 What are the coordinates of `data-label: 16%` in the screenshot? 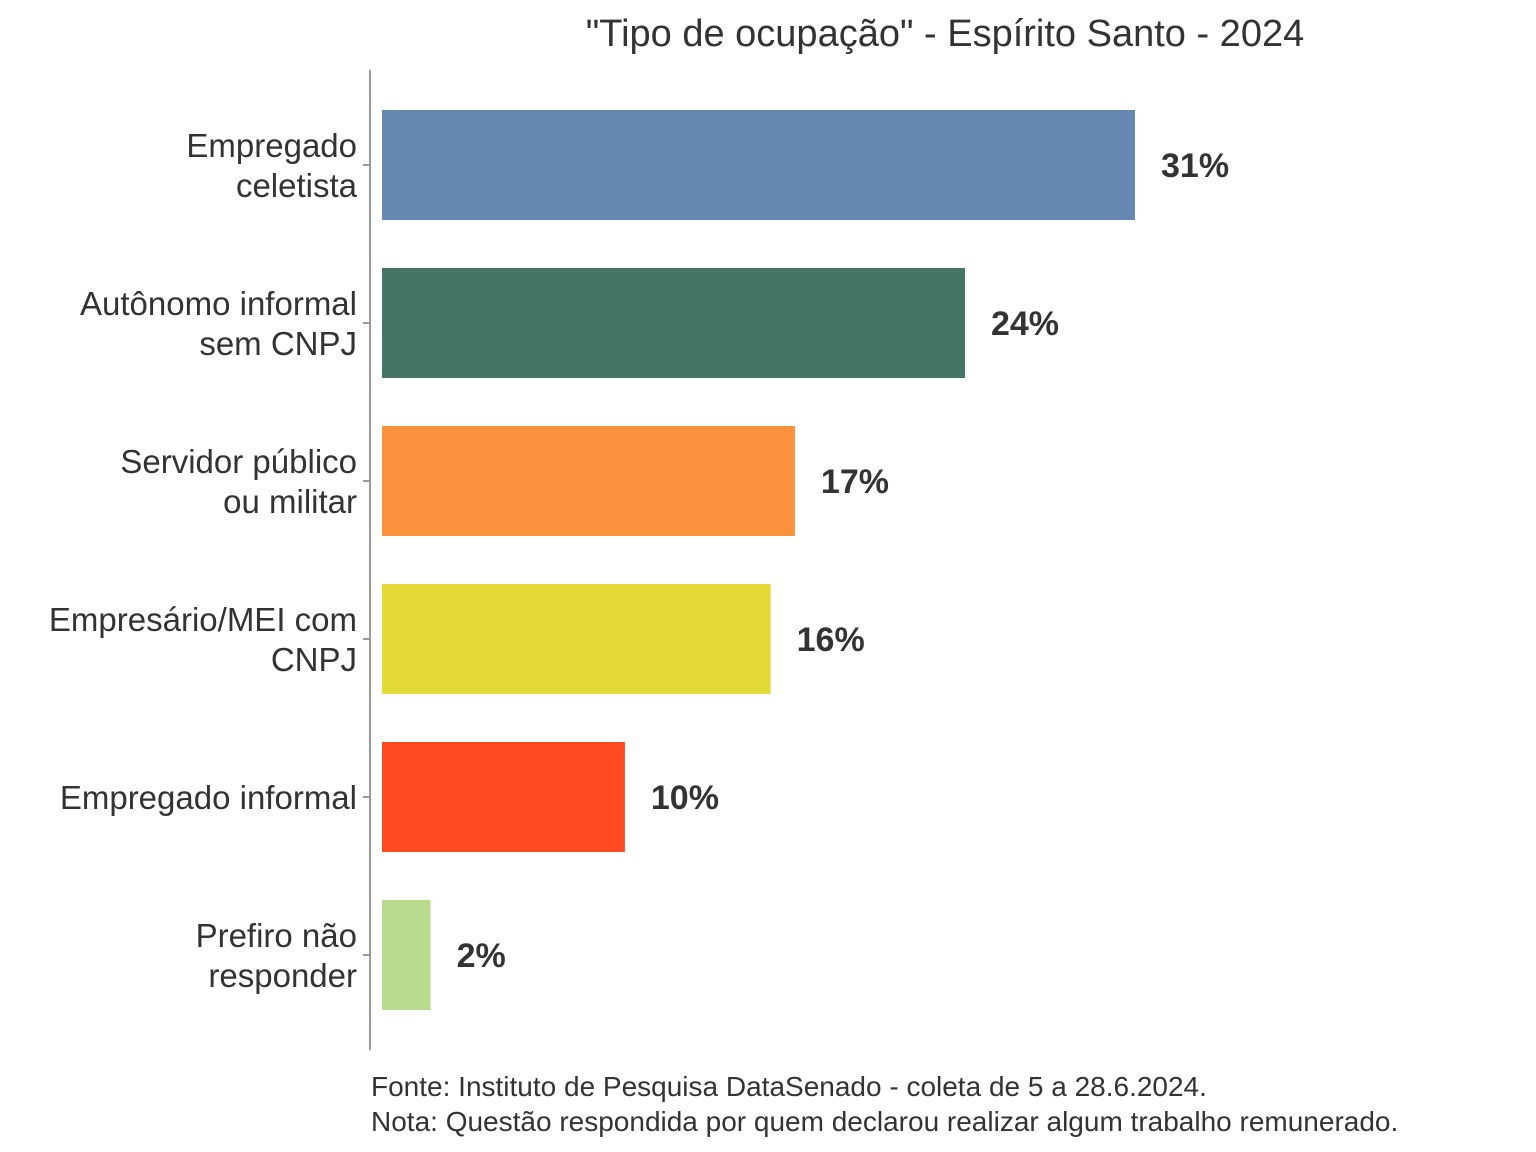 It's located at (831, 640).